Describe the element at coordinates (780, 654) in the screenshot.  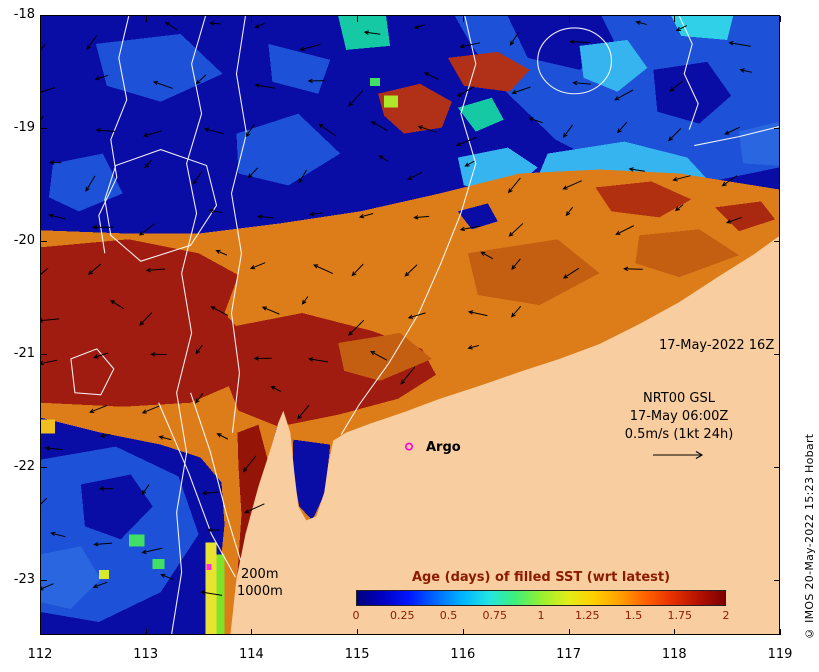
I see `x-axis-tick-label: 119` at that location.